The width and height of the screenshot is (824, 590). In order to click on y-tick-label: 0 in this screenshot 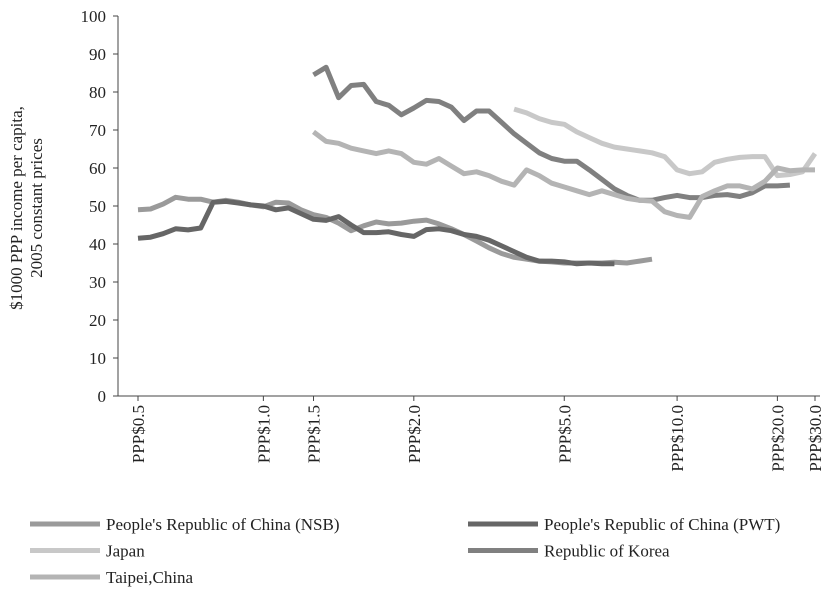, I will do `click(102, 396)`.